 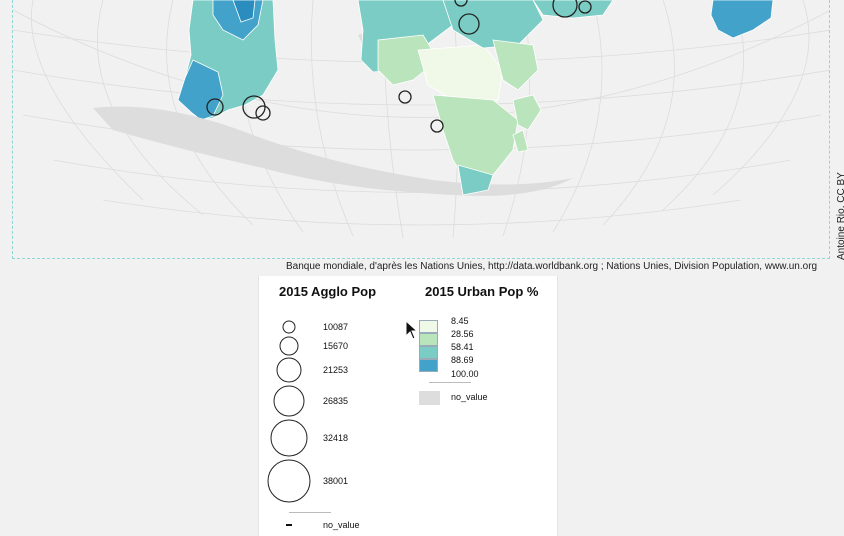 I want to click on legend-break: 58.41, so click(x=462, y=347).